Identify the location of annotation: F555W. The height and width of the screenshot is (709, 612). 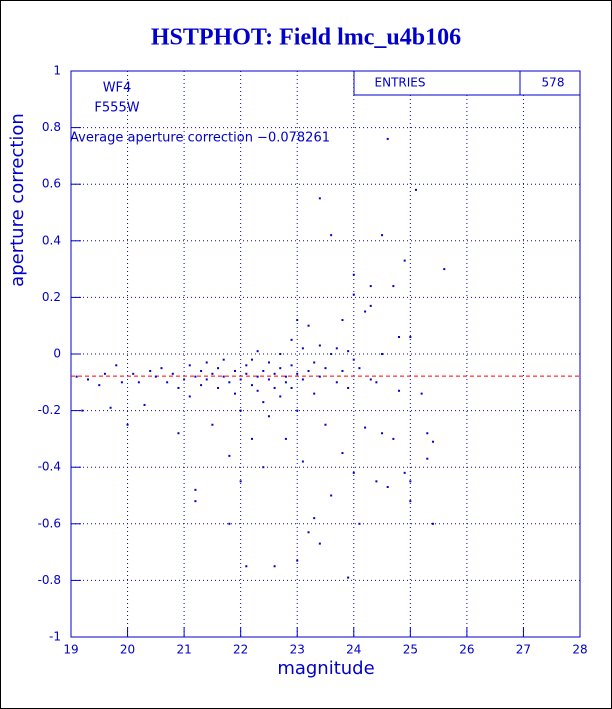
(116, 108).